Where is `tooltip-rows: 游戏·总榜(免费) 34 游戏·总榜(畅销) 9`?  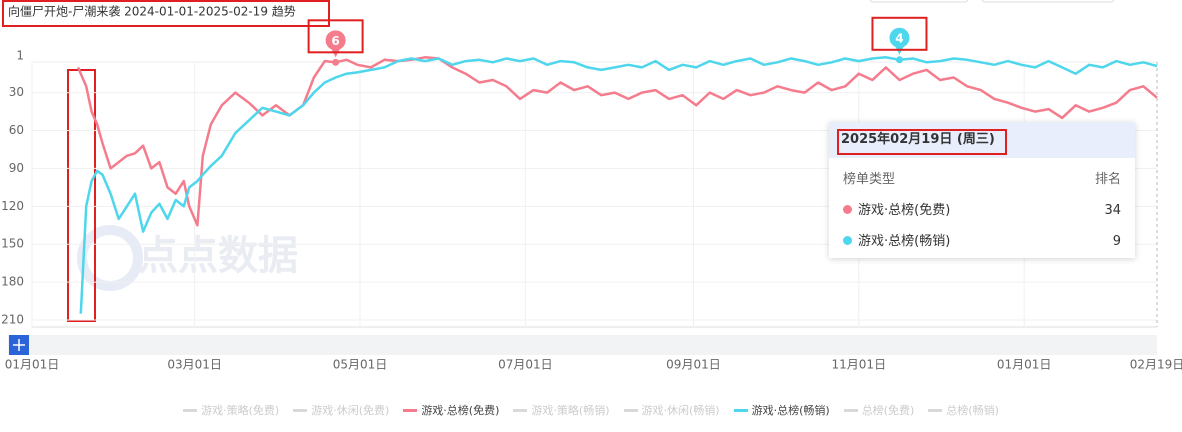 tooltip-rows: 游戏·总榜(免费) 34 游戏·总榜(畅销) 9 is located at coordinates (982, 226).